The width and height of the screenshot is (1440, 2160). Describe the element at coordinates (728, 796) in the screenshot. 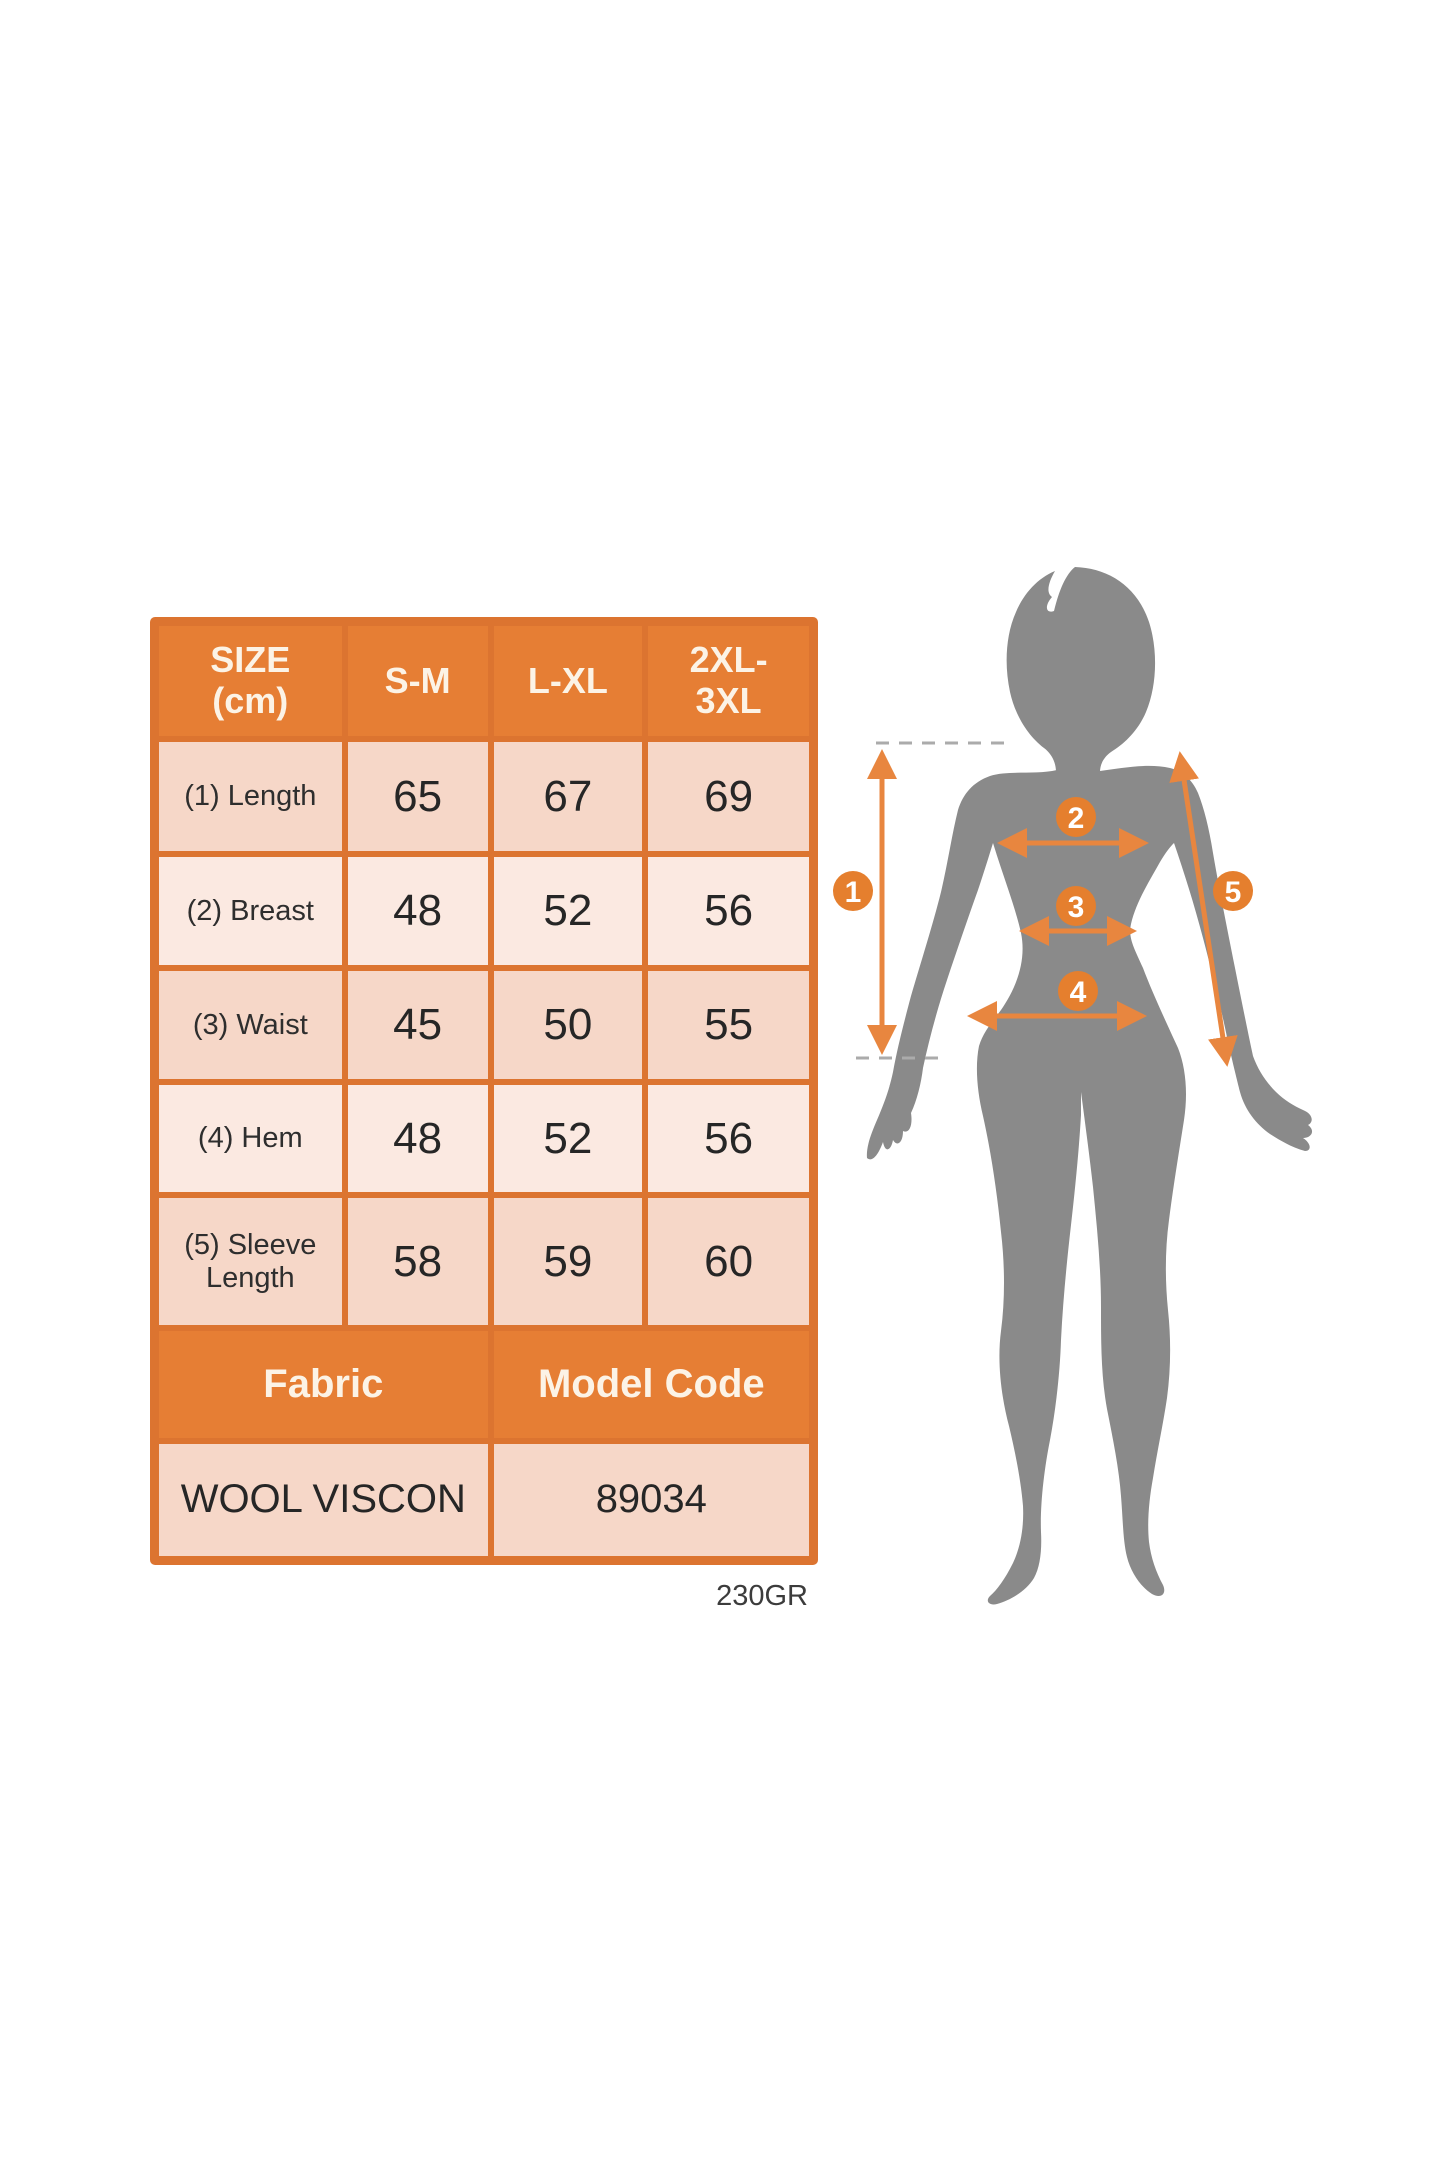

I see `value-cell: 69` at that location.